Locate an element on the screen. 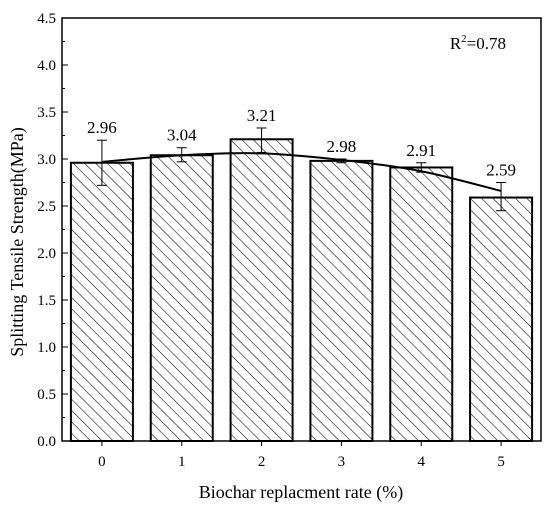 The width and height of the screenshot is (550, 512). x-tick-label: 0 is located at coordinates (102, 462).